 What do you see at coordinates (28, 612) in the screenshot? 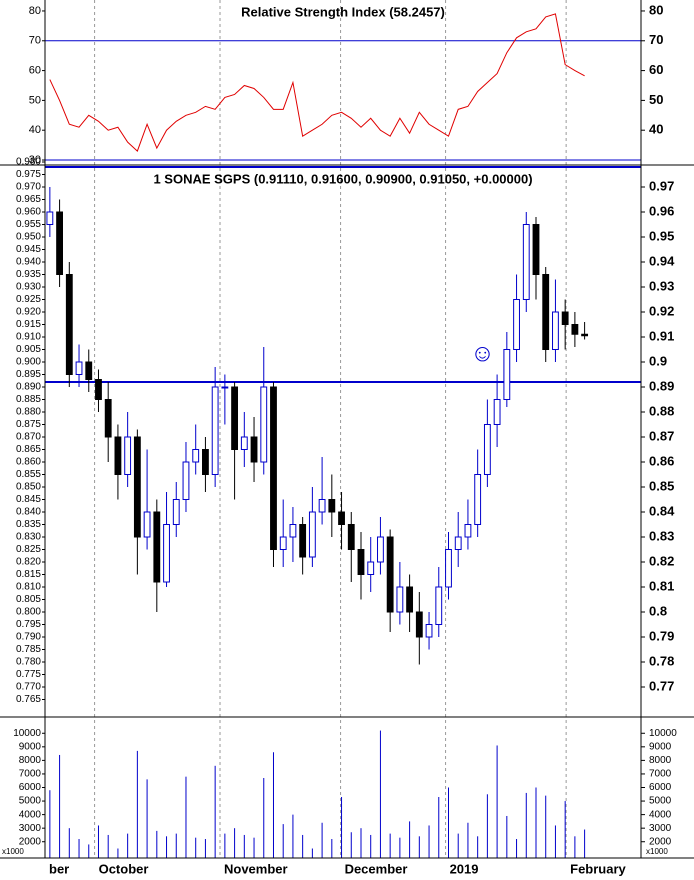
I see `y-tick-label: 0.800` at bounding box center [28, 612].